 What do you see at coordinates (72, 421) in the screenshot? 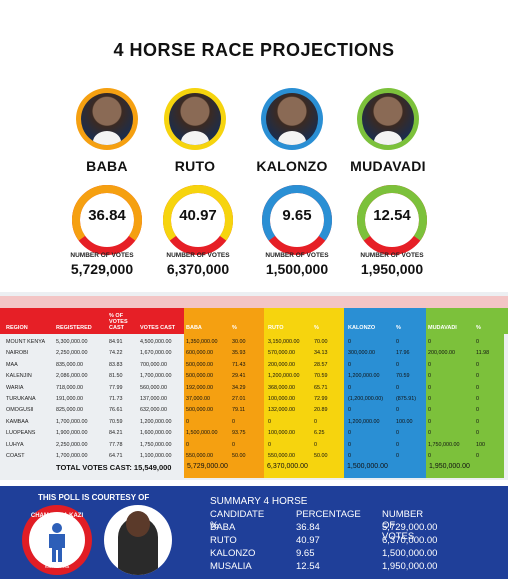
I see `table-cell: 1,700,000.00` at bounding box center [72, 421].